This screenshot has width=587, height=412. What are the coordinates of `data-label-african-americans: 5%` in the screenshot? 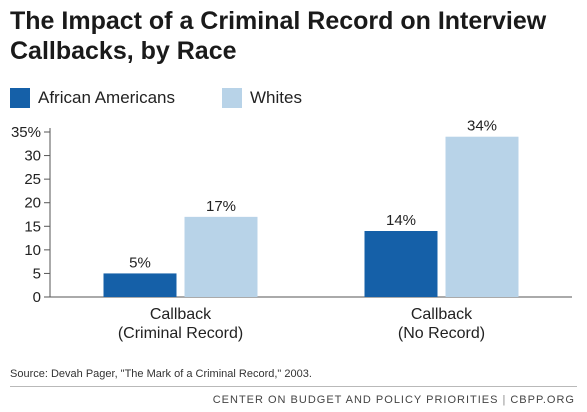 It's located at (140, 262).